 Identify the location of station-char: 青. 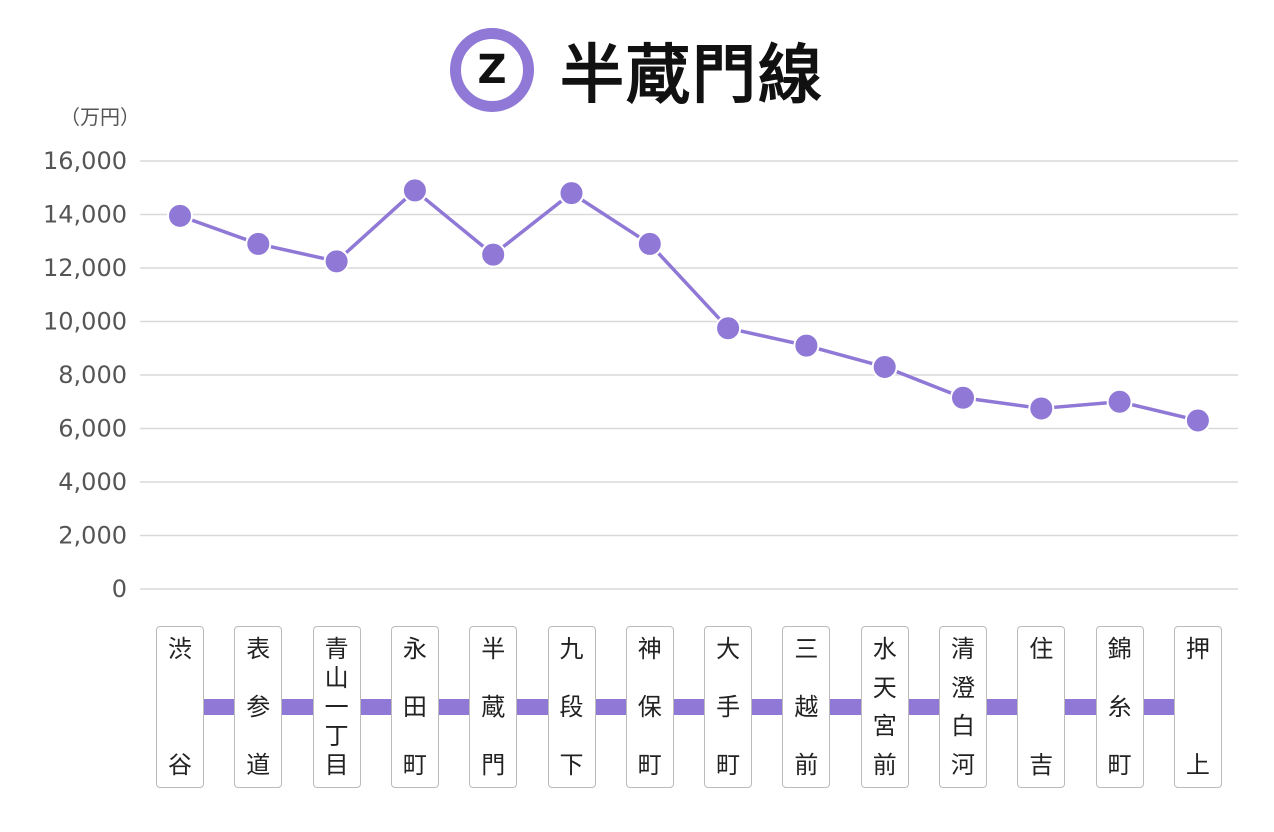
(336, 649).